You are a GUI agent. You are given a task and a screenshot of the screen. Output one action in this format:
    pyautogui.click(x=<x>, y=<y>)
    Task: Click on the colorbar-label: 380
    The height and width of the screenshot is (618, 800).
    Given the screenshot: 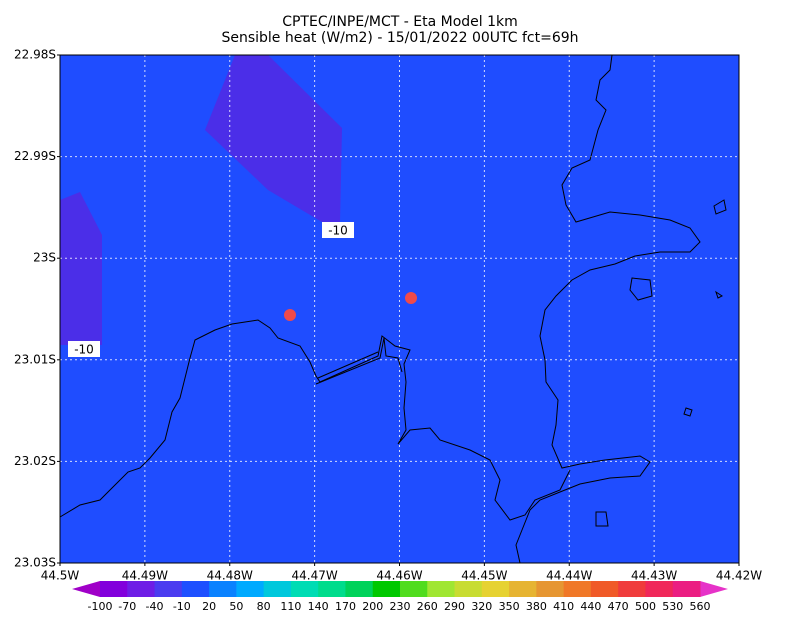 What is the action you would take?
    pyautogui.click(x=536, y=606)
    